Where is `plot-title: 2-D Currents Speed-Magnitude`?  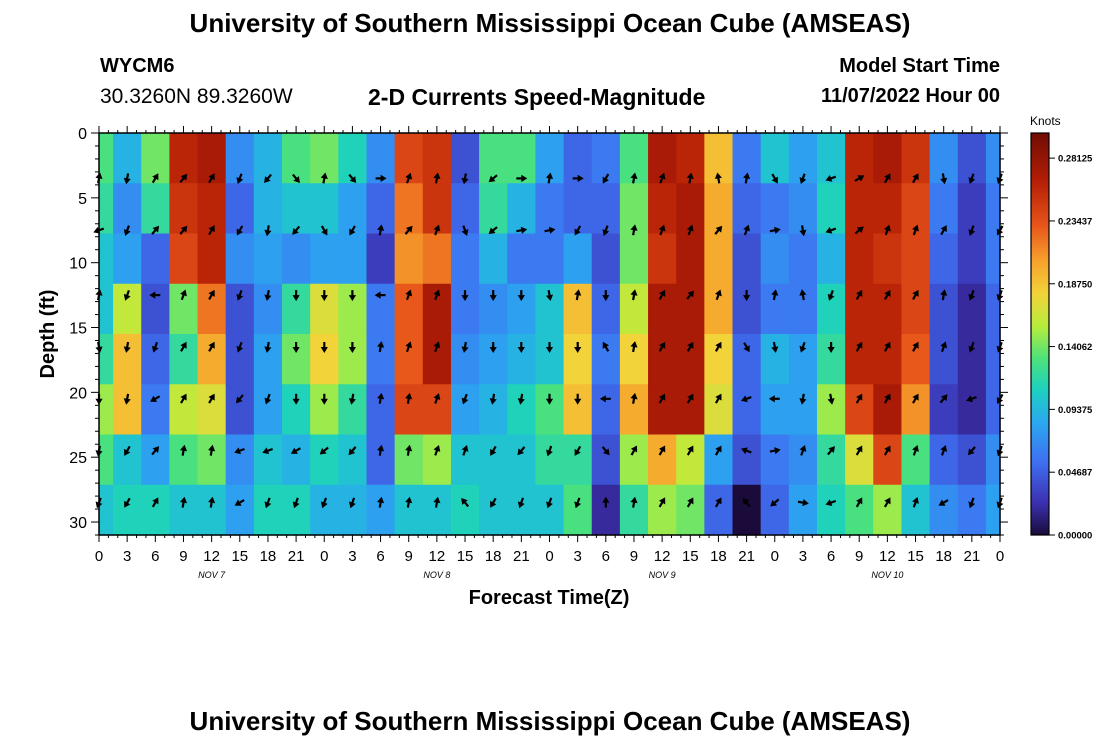 plot-title: 2-D Currents Speed-Magnitude is located at coordinates (537, 97).